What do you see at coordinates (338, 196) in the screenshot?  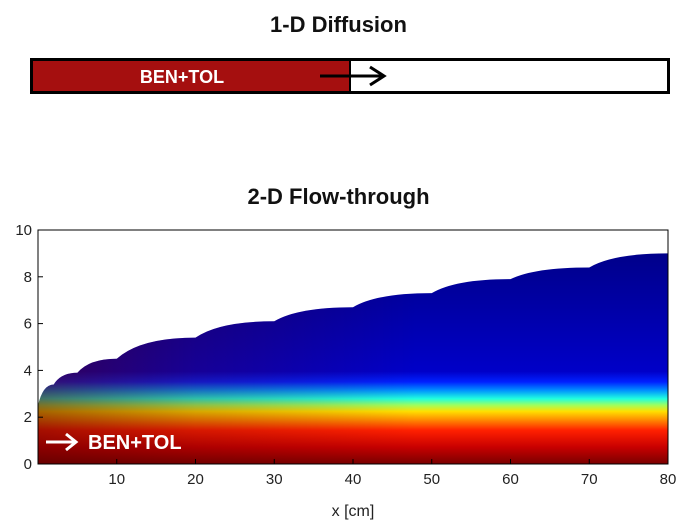 I see `flow-title: 2-D Flow-through` at bounding box center [338, 196].